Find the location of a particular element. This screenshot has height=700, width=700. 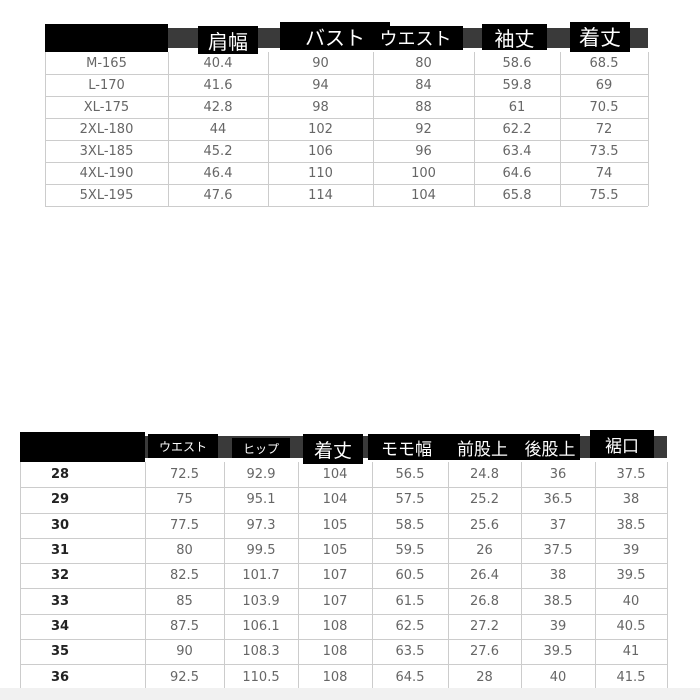

measurement-cell: 64.6 is located at coordinates (517, 173).